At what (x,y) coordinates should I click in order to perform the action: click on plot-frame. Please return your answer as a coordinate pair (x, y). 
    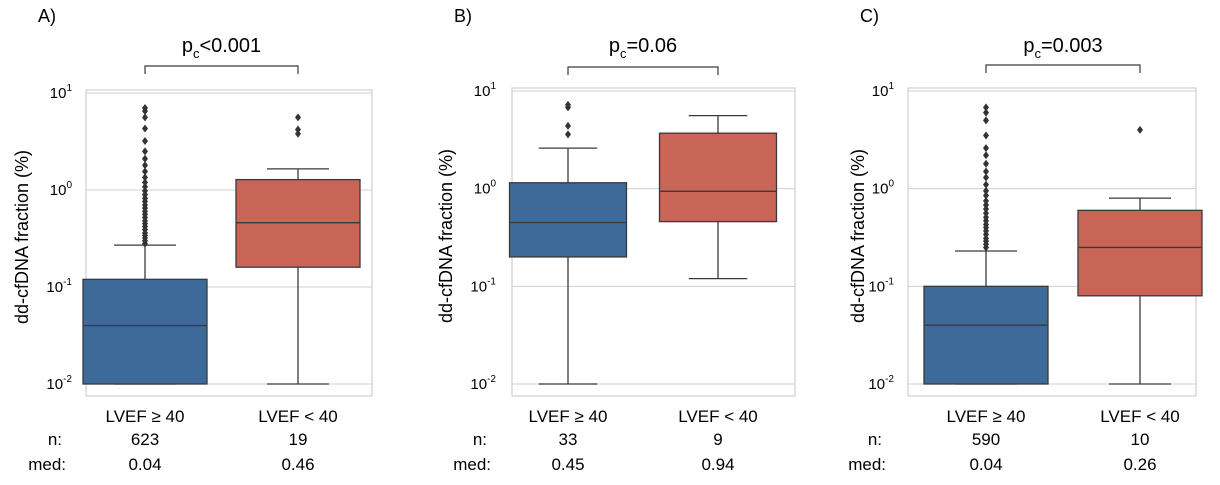
    Looking at the image, I should click on (229, 243).